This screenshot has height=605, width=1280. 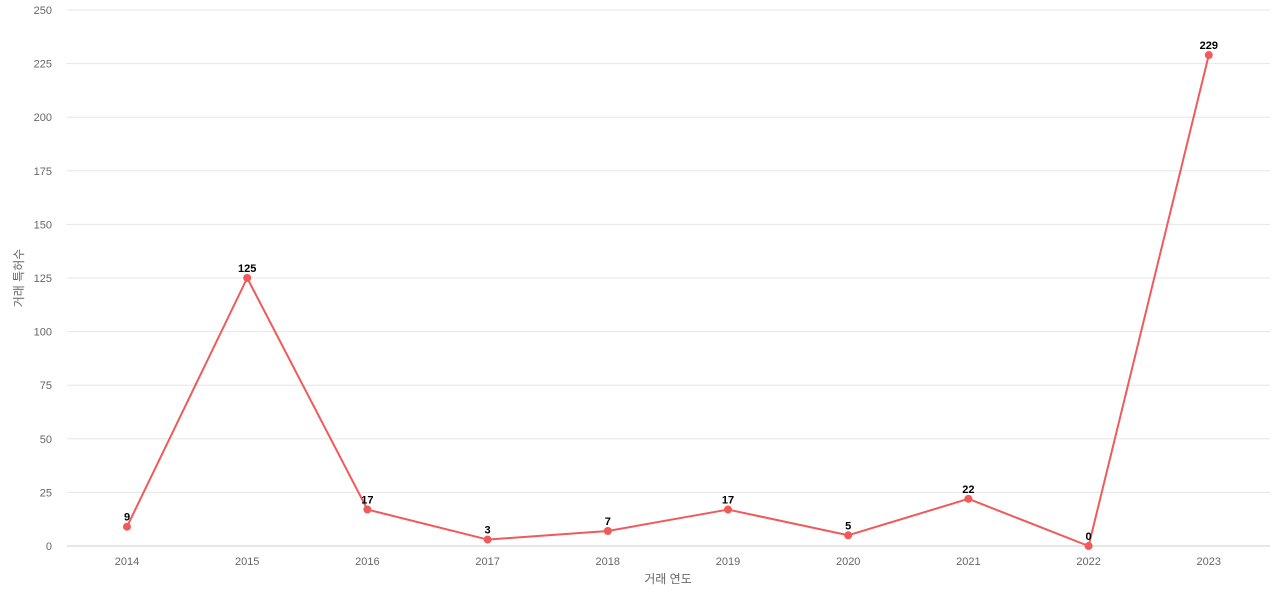 What do you see at coordinates (247, 269) in the screenshot?
I see `data-label: 125` at bounding box center [247, 269].